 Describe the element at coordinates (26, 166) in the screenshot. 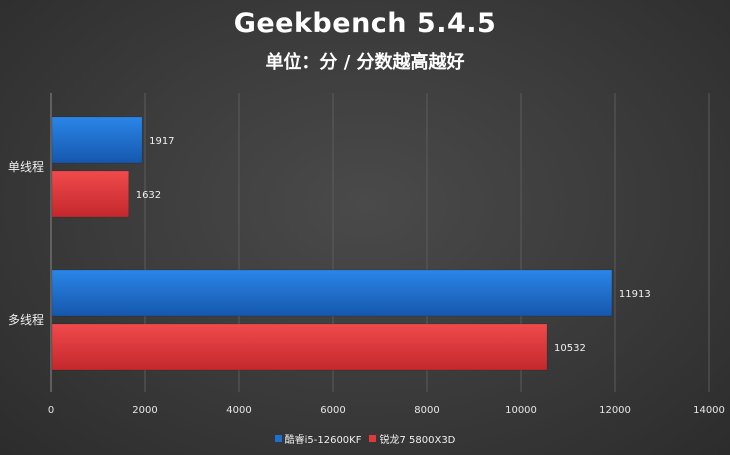

I see `category-label: 单线程` at that location.